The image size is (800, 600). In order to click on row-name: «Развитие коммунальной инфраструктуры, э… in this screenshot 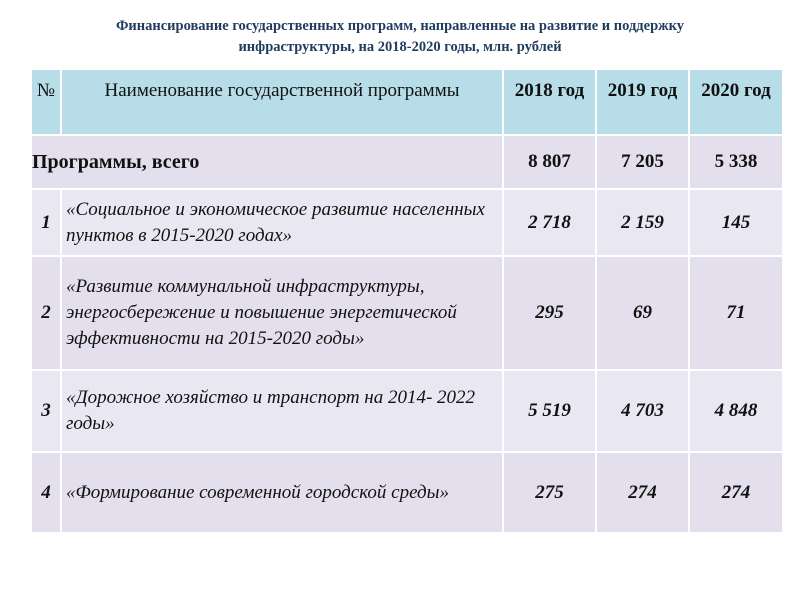, I will do `click(282, 313)`.